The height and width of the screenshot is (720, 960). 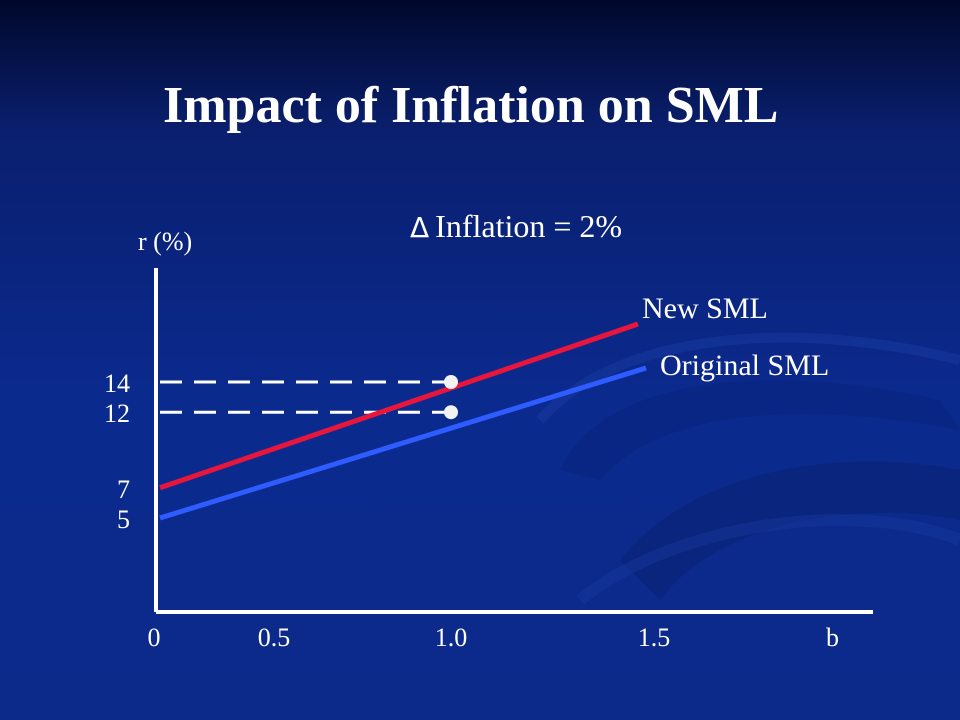 I want to click on y-tick-label: 7, so click(x=123, y=489).